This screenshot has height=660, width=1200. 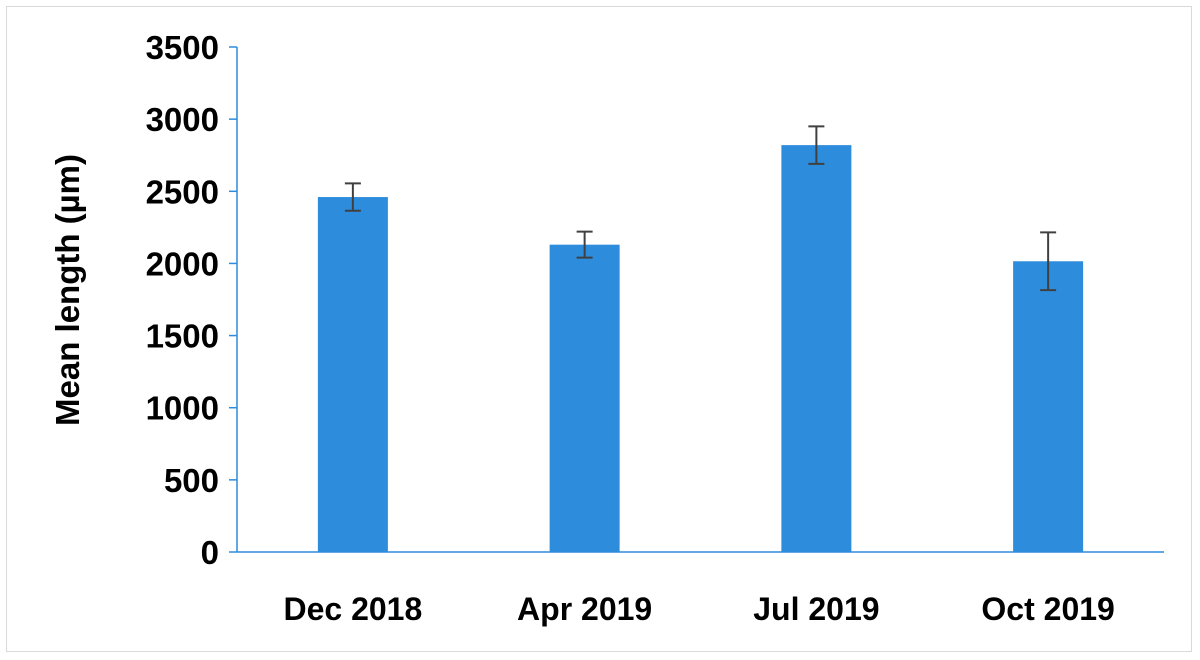 I want to click on x-category-label-oct-2019: Oct 2019, so click(x=1047, y=609).